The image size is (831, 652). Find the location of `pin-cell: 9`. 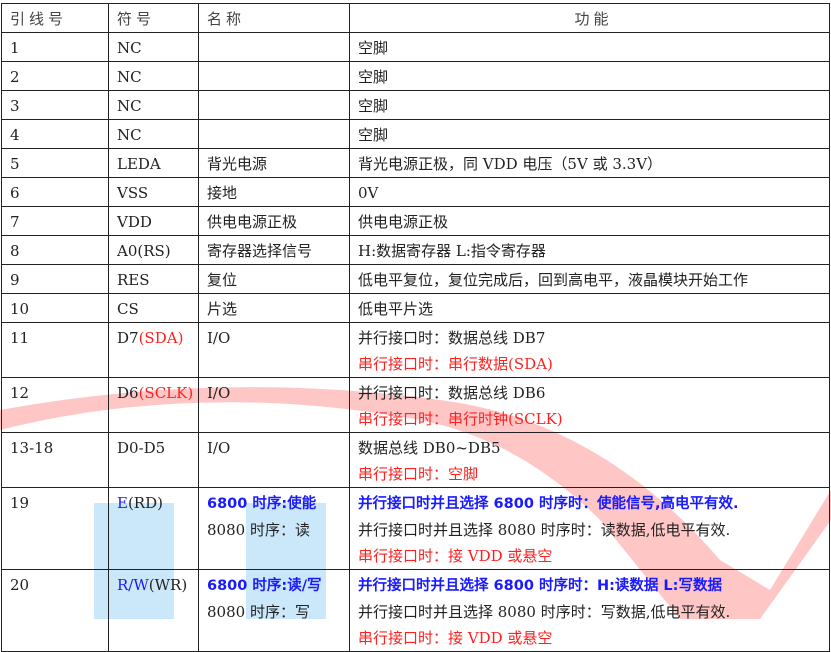

pin-cell: 9 is located at coordinates (55, 279).